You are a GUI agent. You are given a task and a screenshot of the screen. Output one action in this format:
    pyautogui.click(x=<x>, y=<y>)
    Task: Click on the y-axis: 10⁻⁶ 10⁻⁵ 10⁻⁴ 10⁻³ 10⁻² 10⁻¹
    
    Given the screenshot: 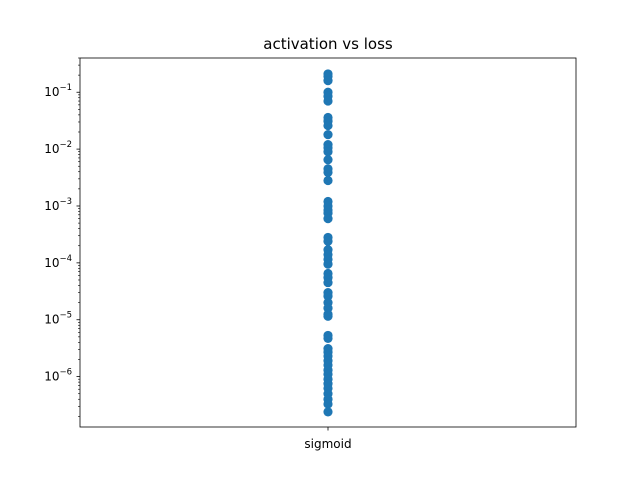 What is the action you would take?
    pyautogui.click(x=62, y=237)
    